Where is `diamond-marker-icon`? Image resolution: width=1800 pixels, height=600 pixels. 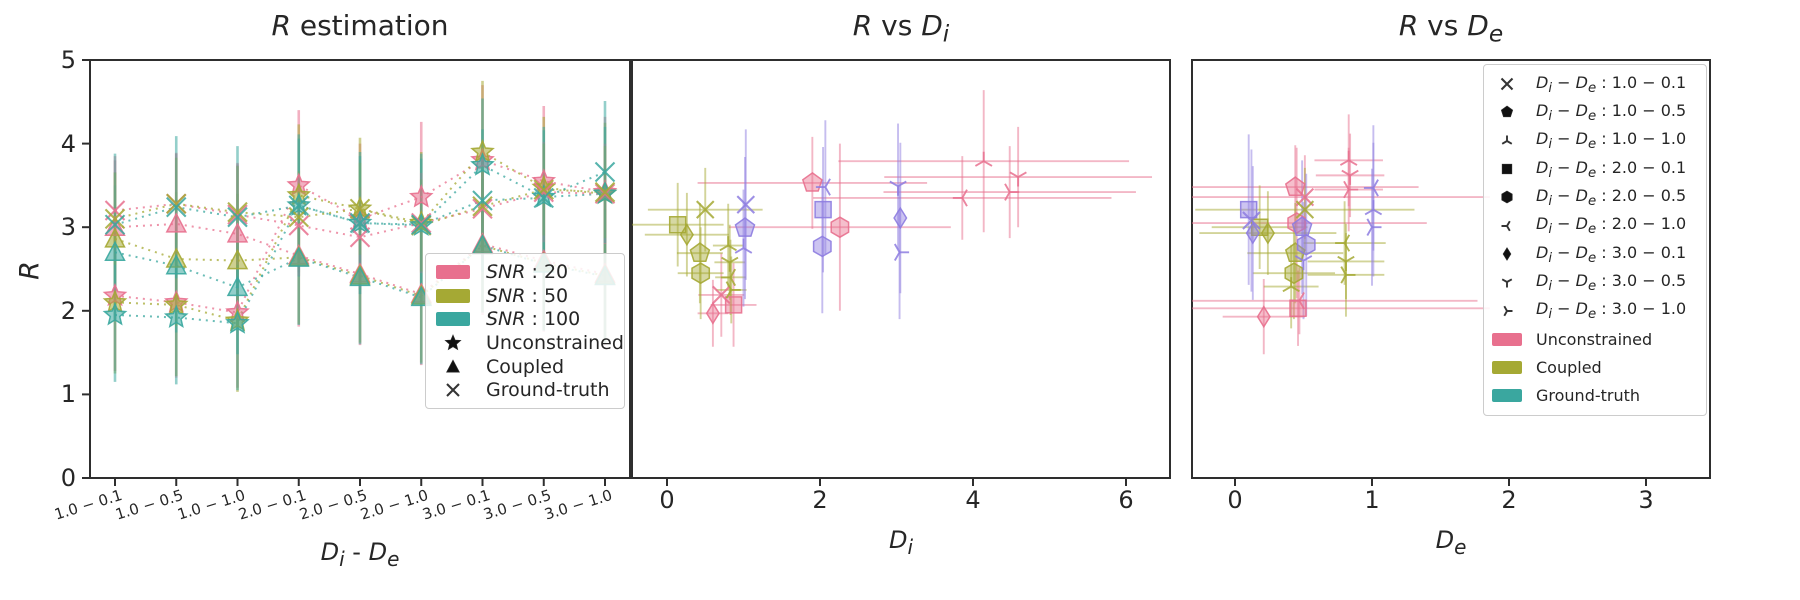
diamond-marker-icon is located at coordinates (1507, 254).